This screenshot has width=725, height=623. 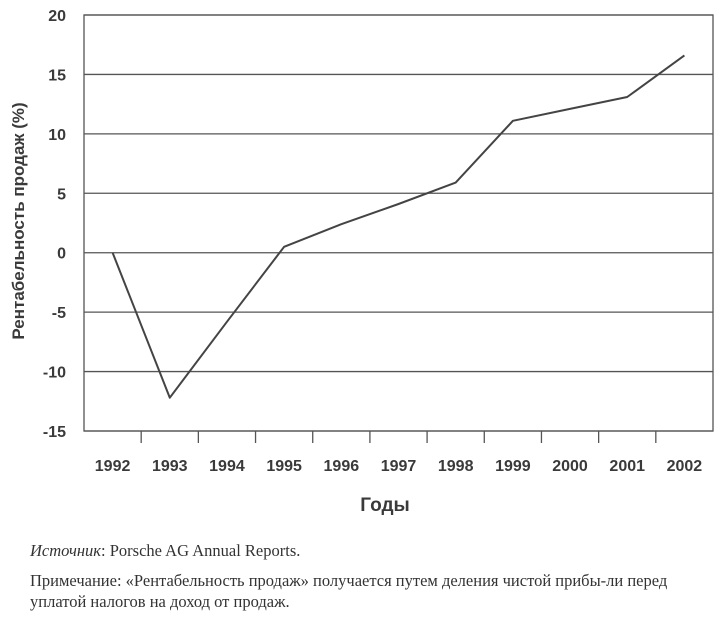 I want to click on x-tick-label: 1998, so click(x=456, y=466).